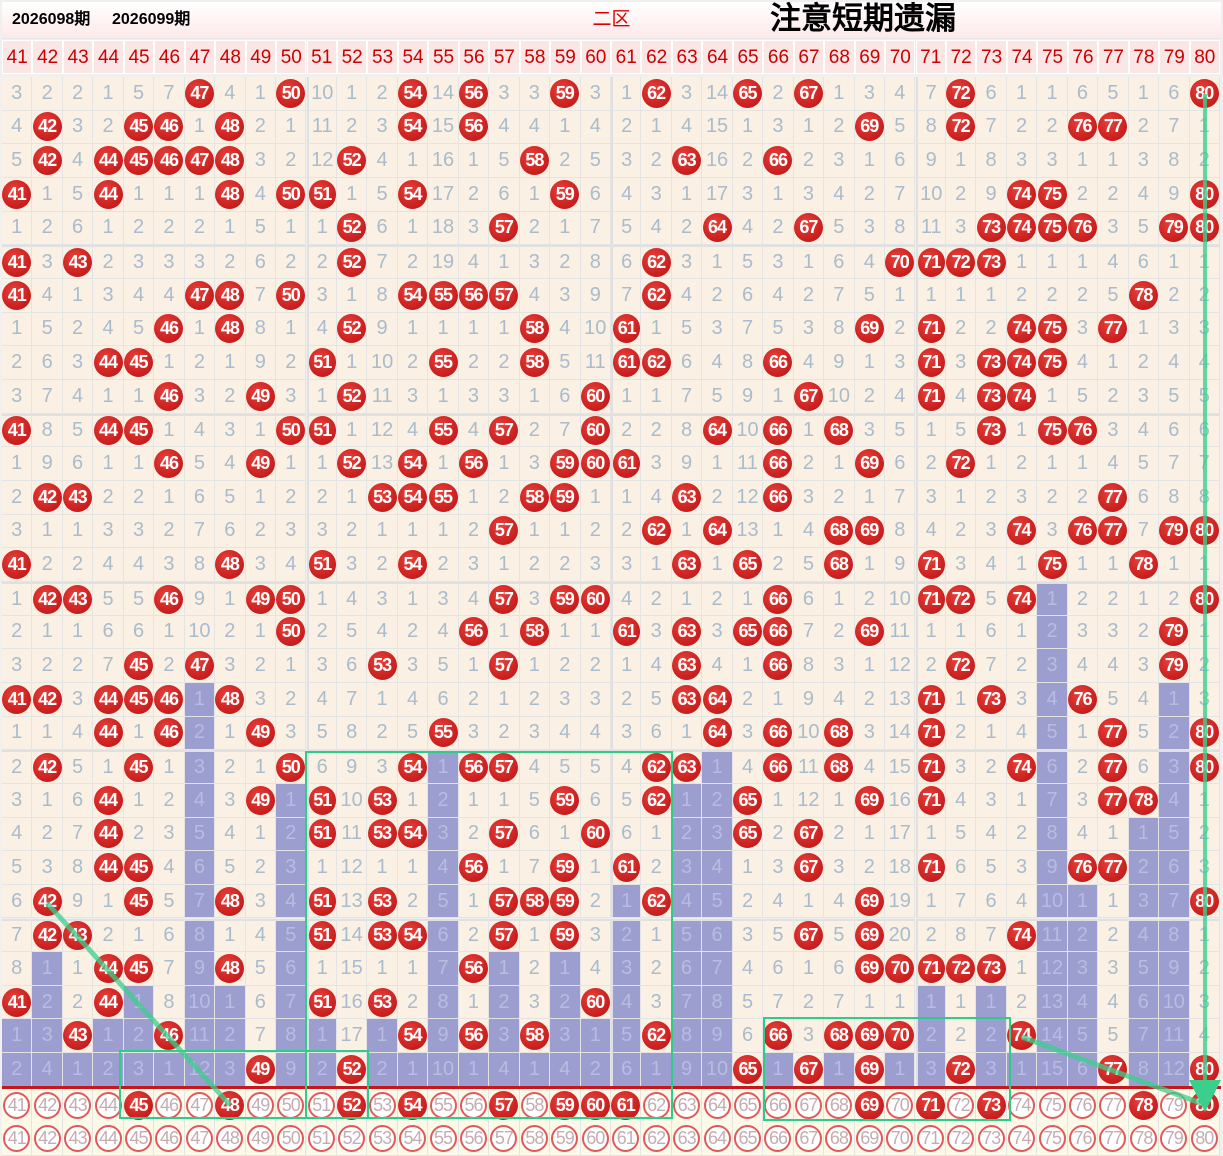  I want to click on selected-number-ball: 80, so click(1204, 1105).